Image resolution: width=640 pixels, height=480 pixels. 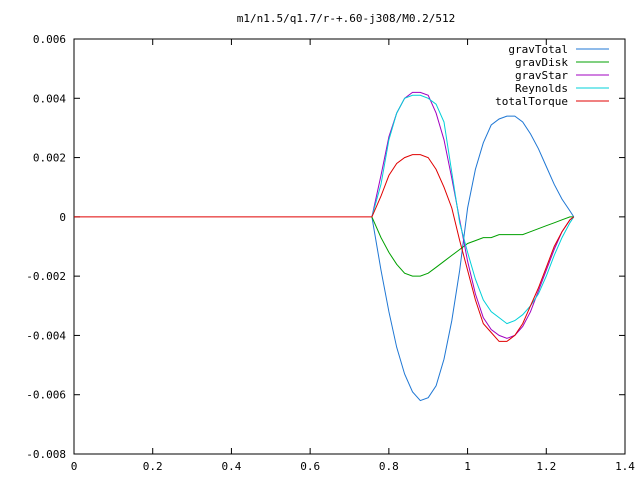 I want to click on x-tick-label: 0.6, so click(x=310, y=466).